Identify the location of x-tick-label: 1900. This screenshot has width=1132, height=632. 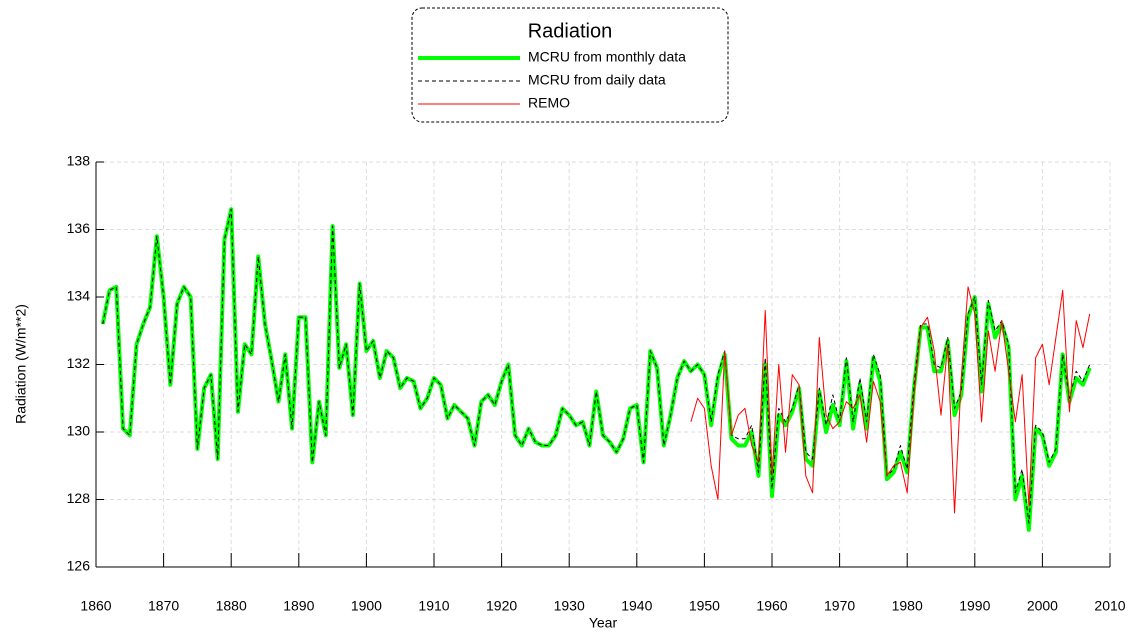
(366, 606).